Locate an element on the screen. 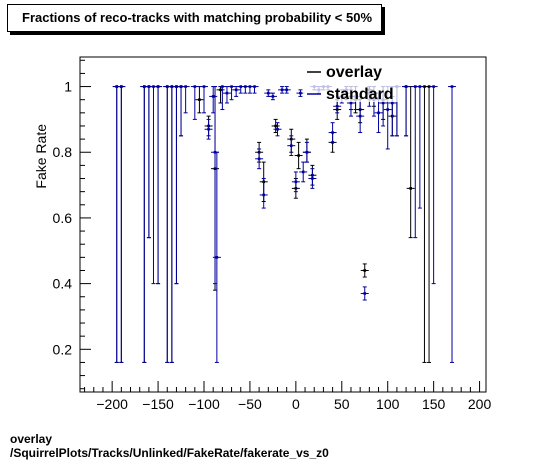 The image size is (546, 462). x-tick-label: −100 is located at coordinates (204, 404).